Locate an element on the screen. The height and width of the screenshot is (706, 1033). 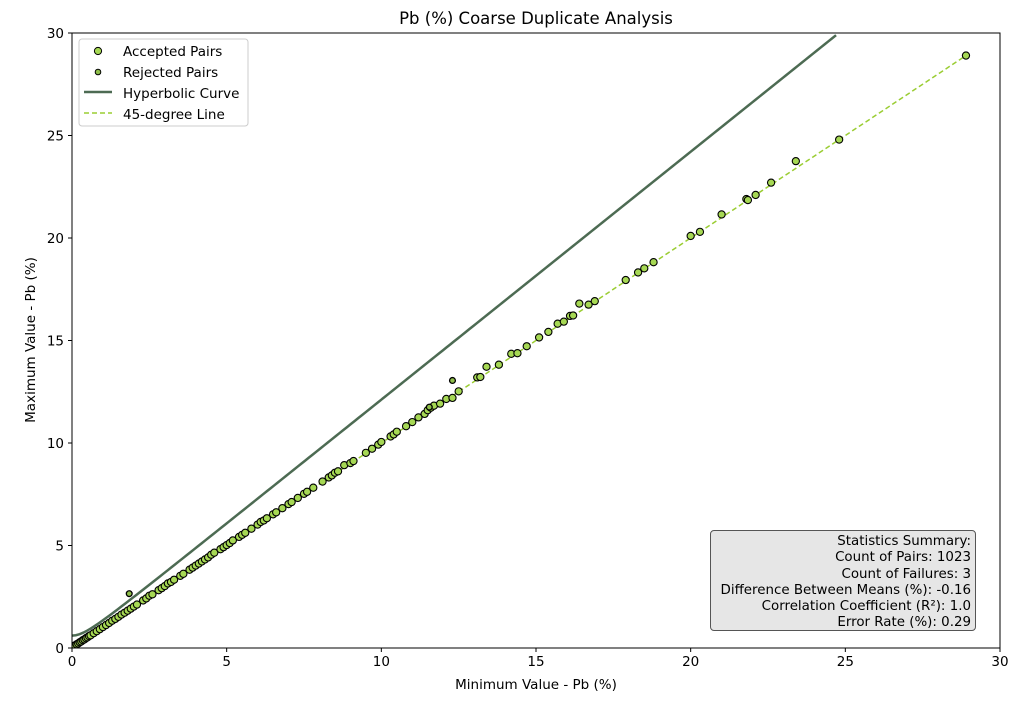
legend-accepted-marker is located at coordinates (98, 51).